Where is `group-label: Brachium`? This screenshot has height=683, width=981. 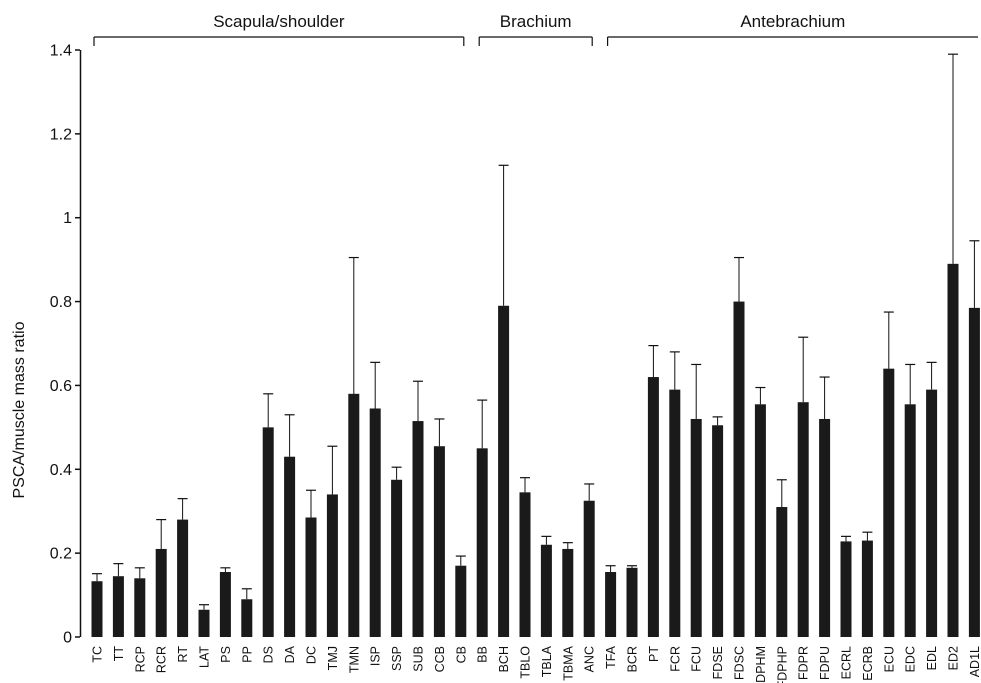
group-label: Brachium is located at coordinates (536, 21).